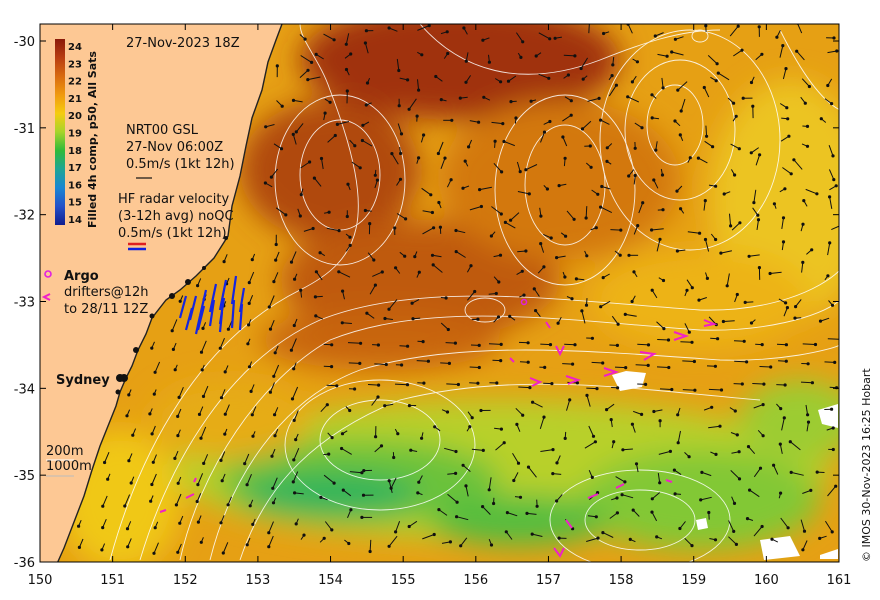  I want to click on x-tick-label: 156, so click(475, 580).